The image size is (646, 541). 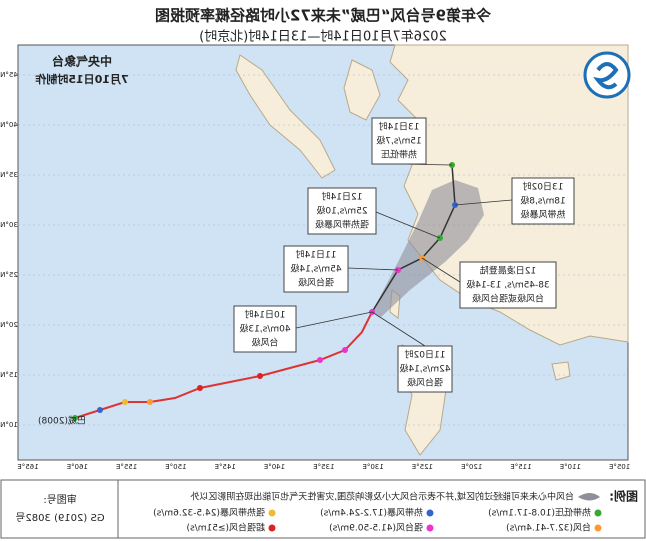 I want to click on latitude-label: 30°N, so click(x=9, y=225).